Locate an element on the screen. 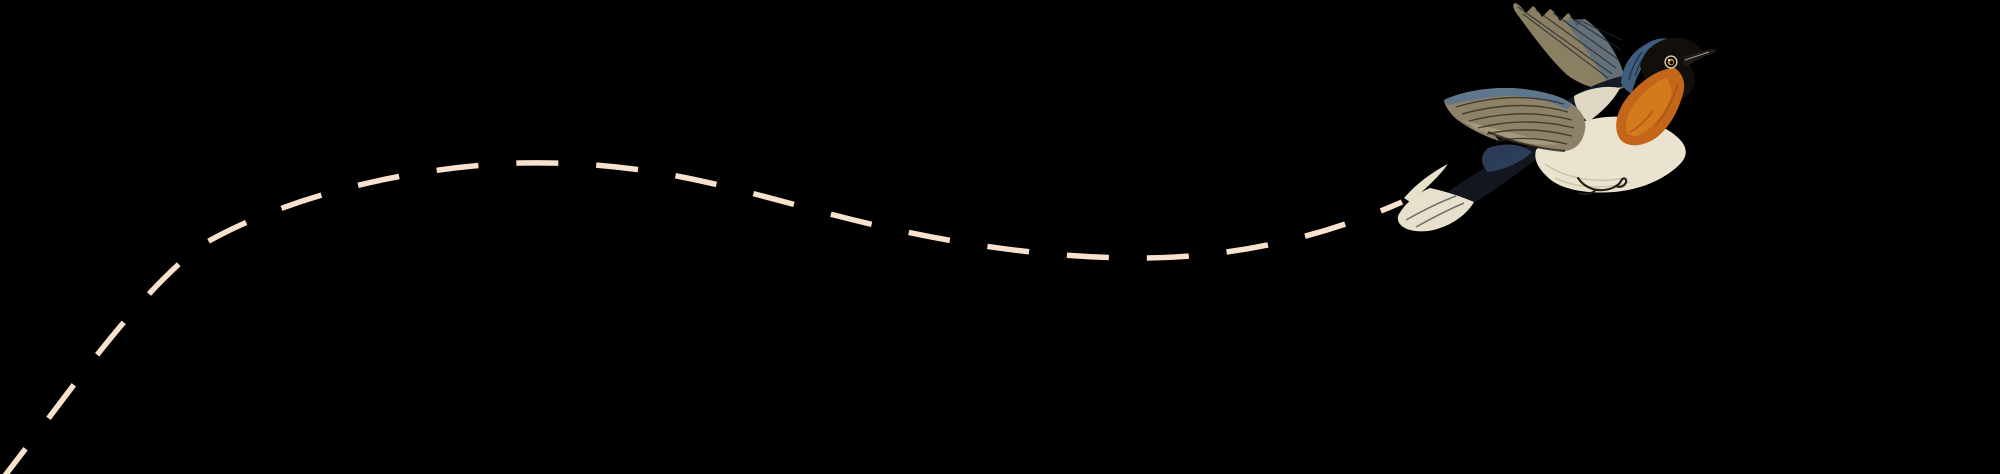 This screenshot has width=2000, height=474. bird-beak is located at coordinates (1699, 58).